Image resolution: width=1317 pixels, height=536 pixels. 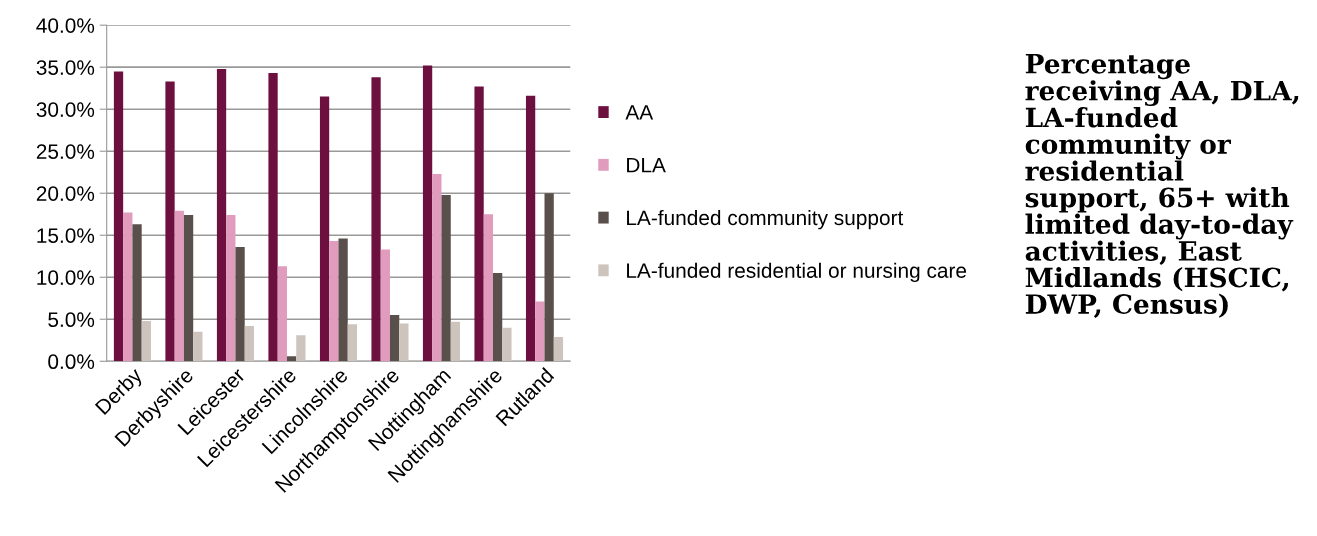 What do you see at coordinates (797, 272) in the screenshot?
I see `legend-label: LA-funded residential or nursing care` at bounding box center [797, 272].